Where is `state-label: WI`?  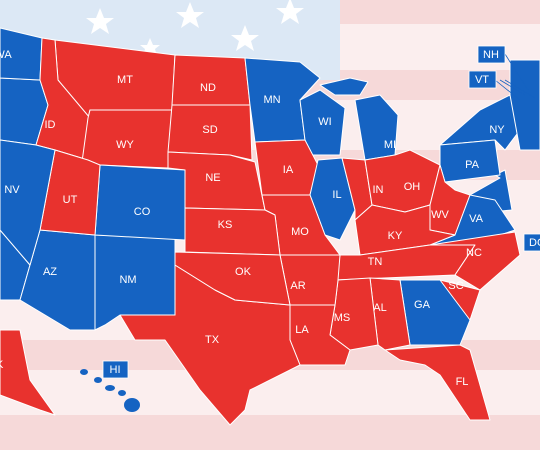 state-label: WI is located at coordinates (324, 122).